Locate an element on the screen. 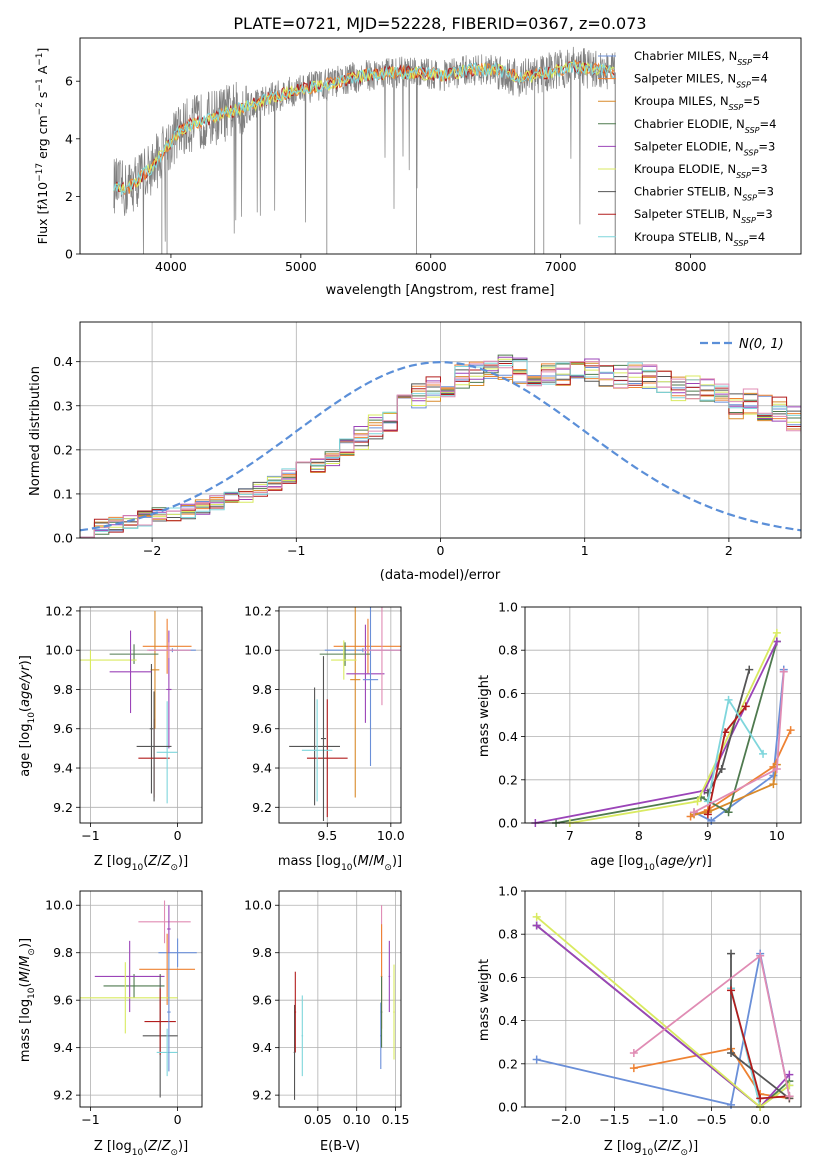  x-tick-label: −0.5 is located at coordinates (711, 1119).